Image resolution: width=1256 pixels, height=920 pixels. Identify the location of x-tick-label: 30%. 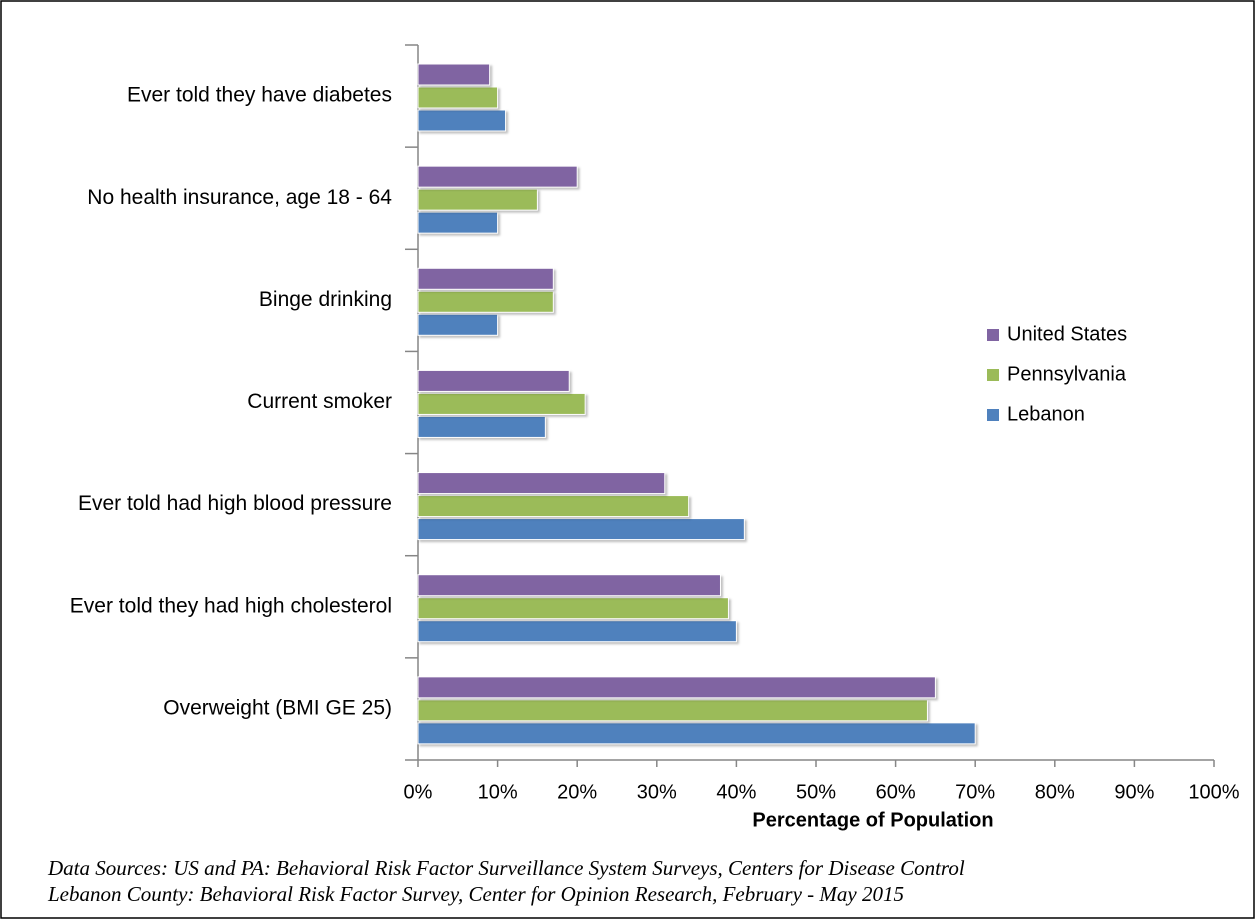
(657, 792).